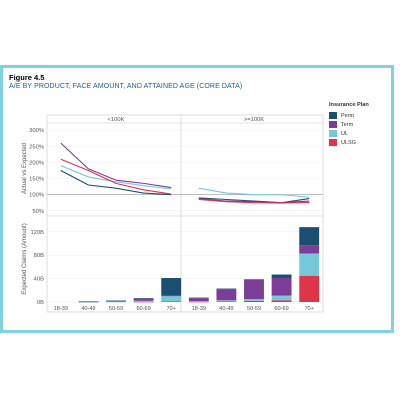 The height and width of the screenshot is (400, 400). What do you see at coordinates (344, 134) in the screenshot?
I see `legend-label: UL` at bounding box center [344, 134].